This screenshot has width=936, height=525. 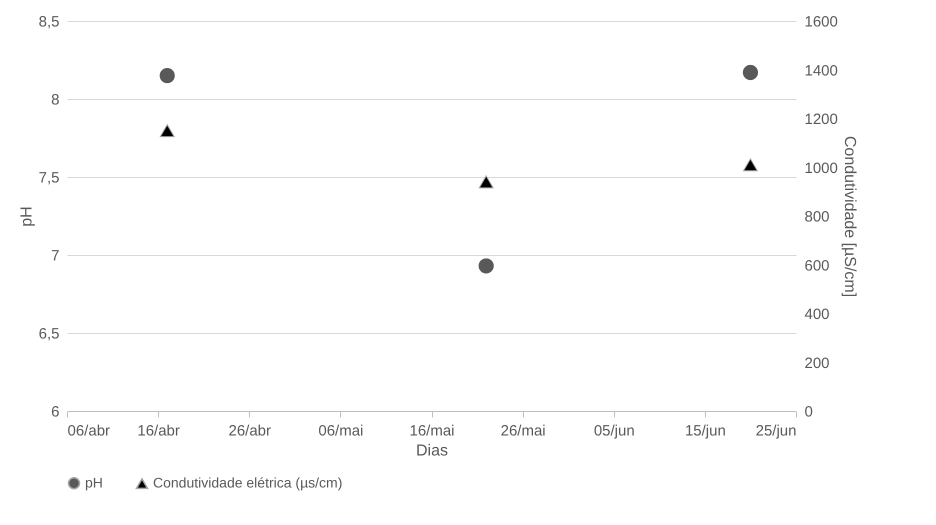 I want to click on y2-tick-label: 400, so click(x=817, y=314).